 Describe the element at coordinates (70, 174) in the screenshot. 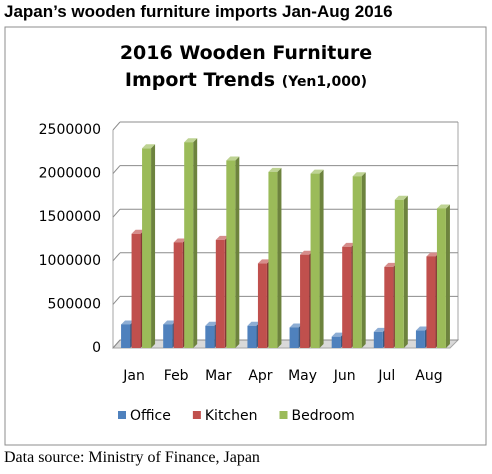

I see `y-tick-label: 2000000` at that location.